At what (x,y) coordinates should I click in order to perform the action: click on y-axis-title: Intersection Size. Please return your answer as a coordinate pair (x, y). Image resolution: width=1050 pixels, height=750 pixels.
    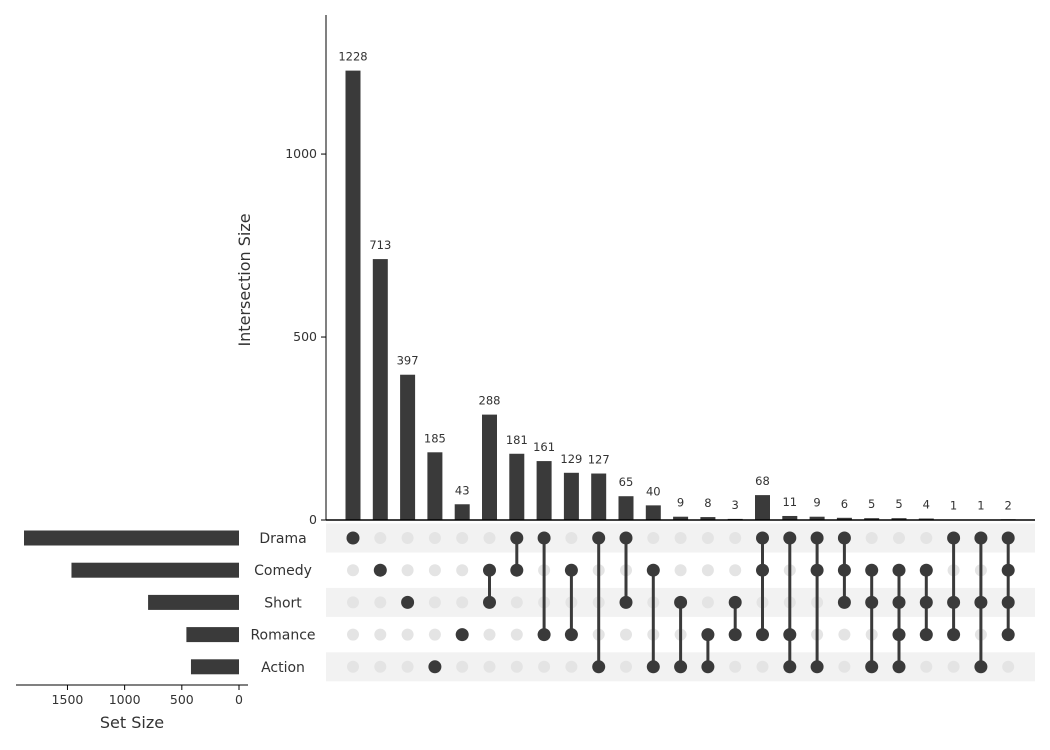
    Looking at the image, I should click on (244, 279).